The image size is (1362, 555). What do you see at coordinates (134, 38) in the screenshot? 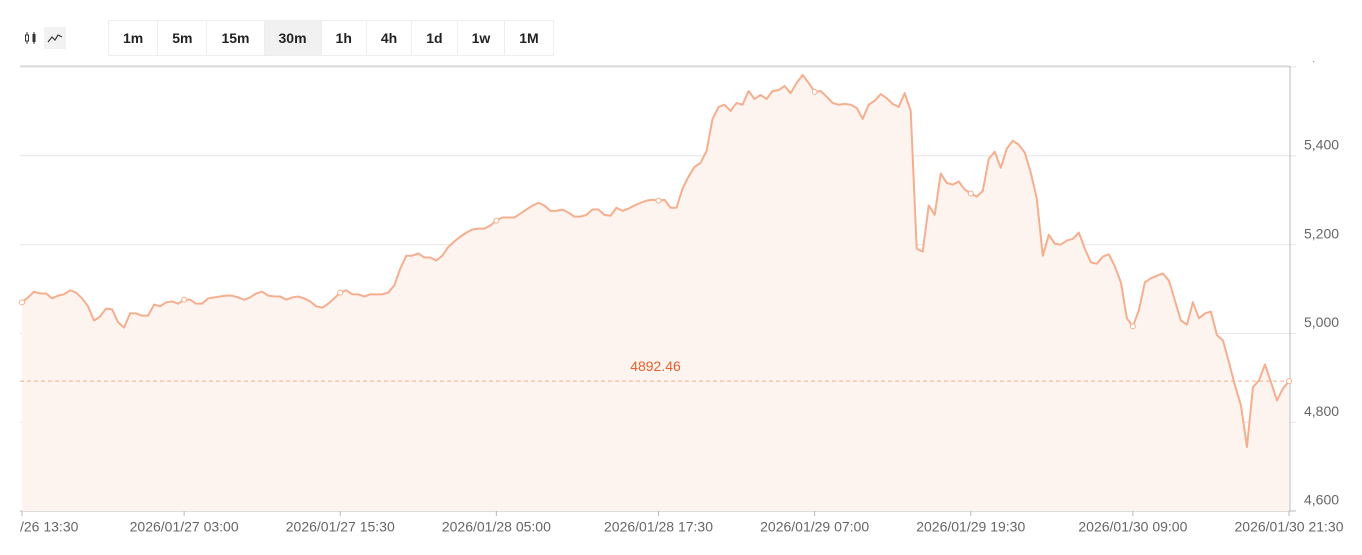
I see `interval-button: 1m` at bounding box center [134, 38].